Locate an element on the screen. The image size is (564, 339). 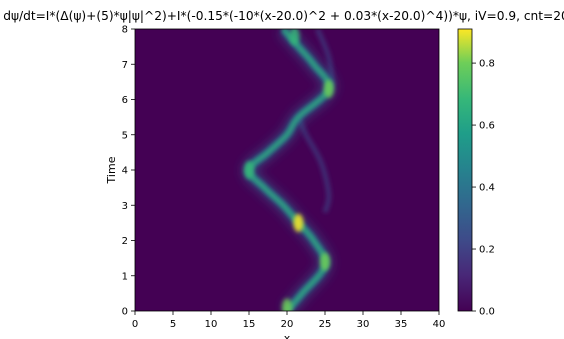
y-tick-label: 1 is located at coordinates (125, 276).